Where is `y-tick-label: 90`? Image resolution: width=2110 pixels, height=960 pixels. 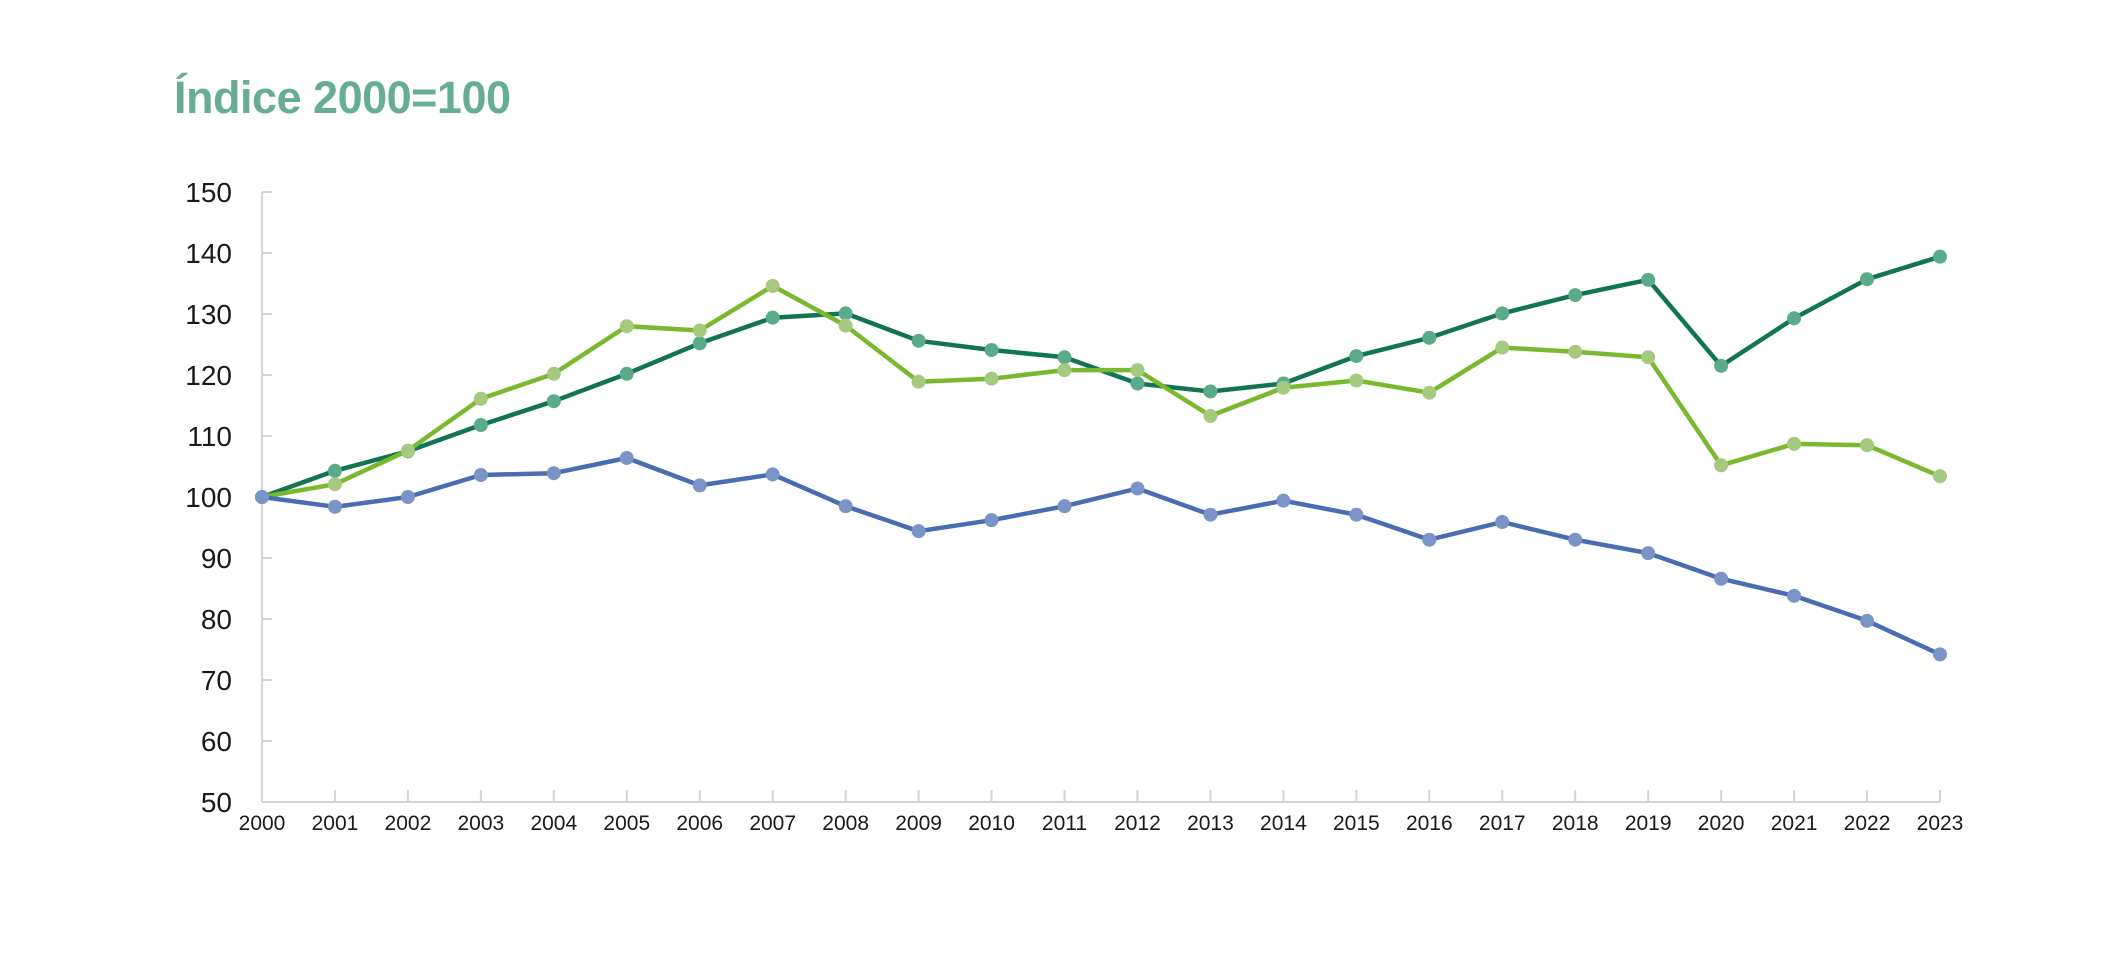 y-tick-label: 90 is located at coordinates (216, 558).